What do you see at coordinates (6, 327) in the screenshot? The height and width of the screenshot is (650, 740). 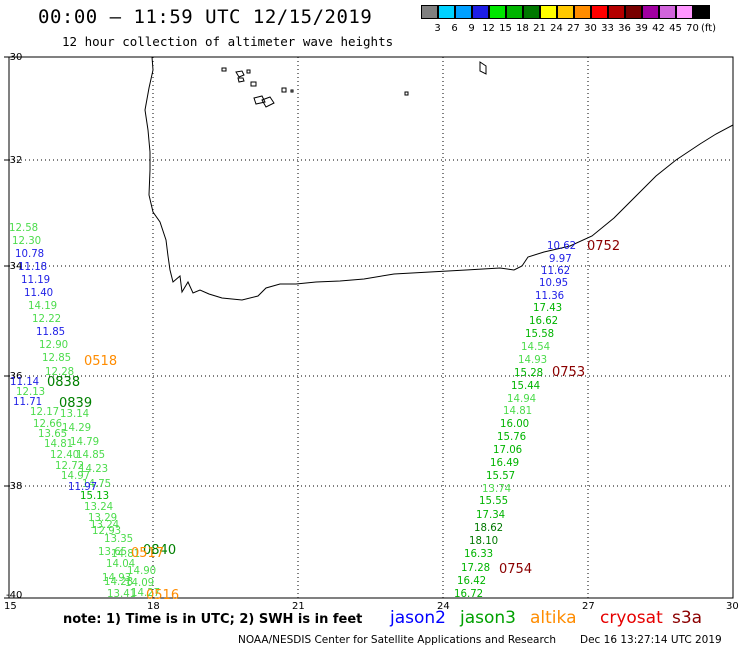 I see `axis-ticks` at bounding box center [6, 327].